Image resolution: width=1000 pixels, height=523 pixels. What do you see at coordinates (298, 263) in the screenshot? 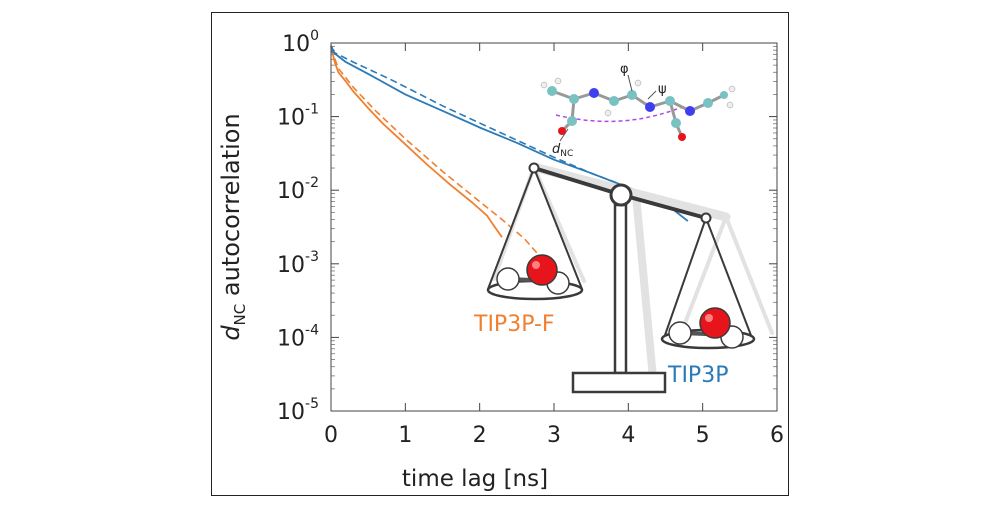
I see `y-tick-label: 10⁻³` at bounding box center [298, 263].